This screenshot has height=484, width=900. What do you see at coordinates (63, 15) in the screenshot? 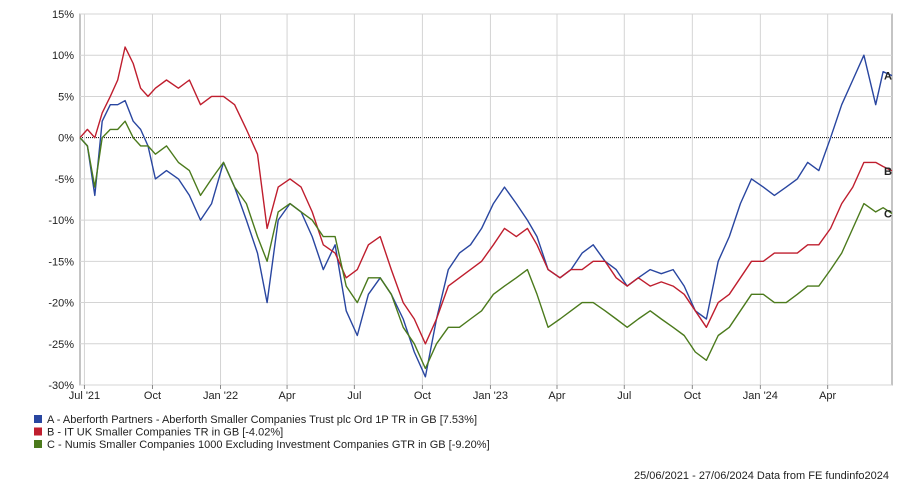
I see `y-tick-label: 15%` at bounding box center [63, 15].